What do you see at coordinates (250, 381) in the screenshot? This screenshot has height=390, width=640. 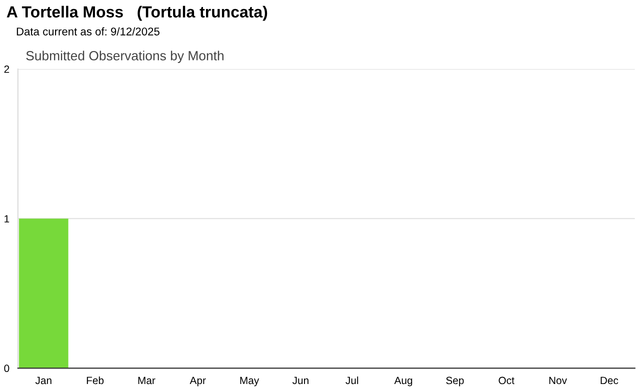 I see `x-tick-label: May` at bounding box center [250, 381].